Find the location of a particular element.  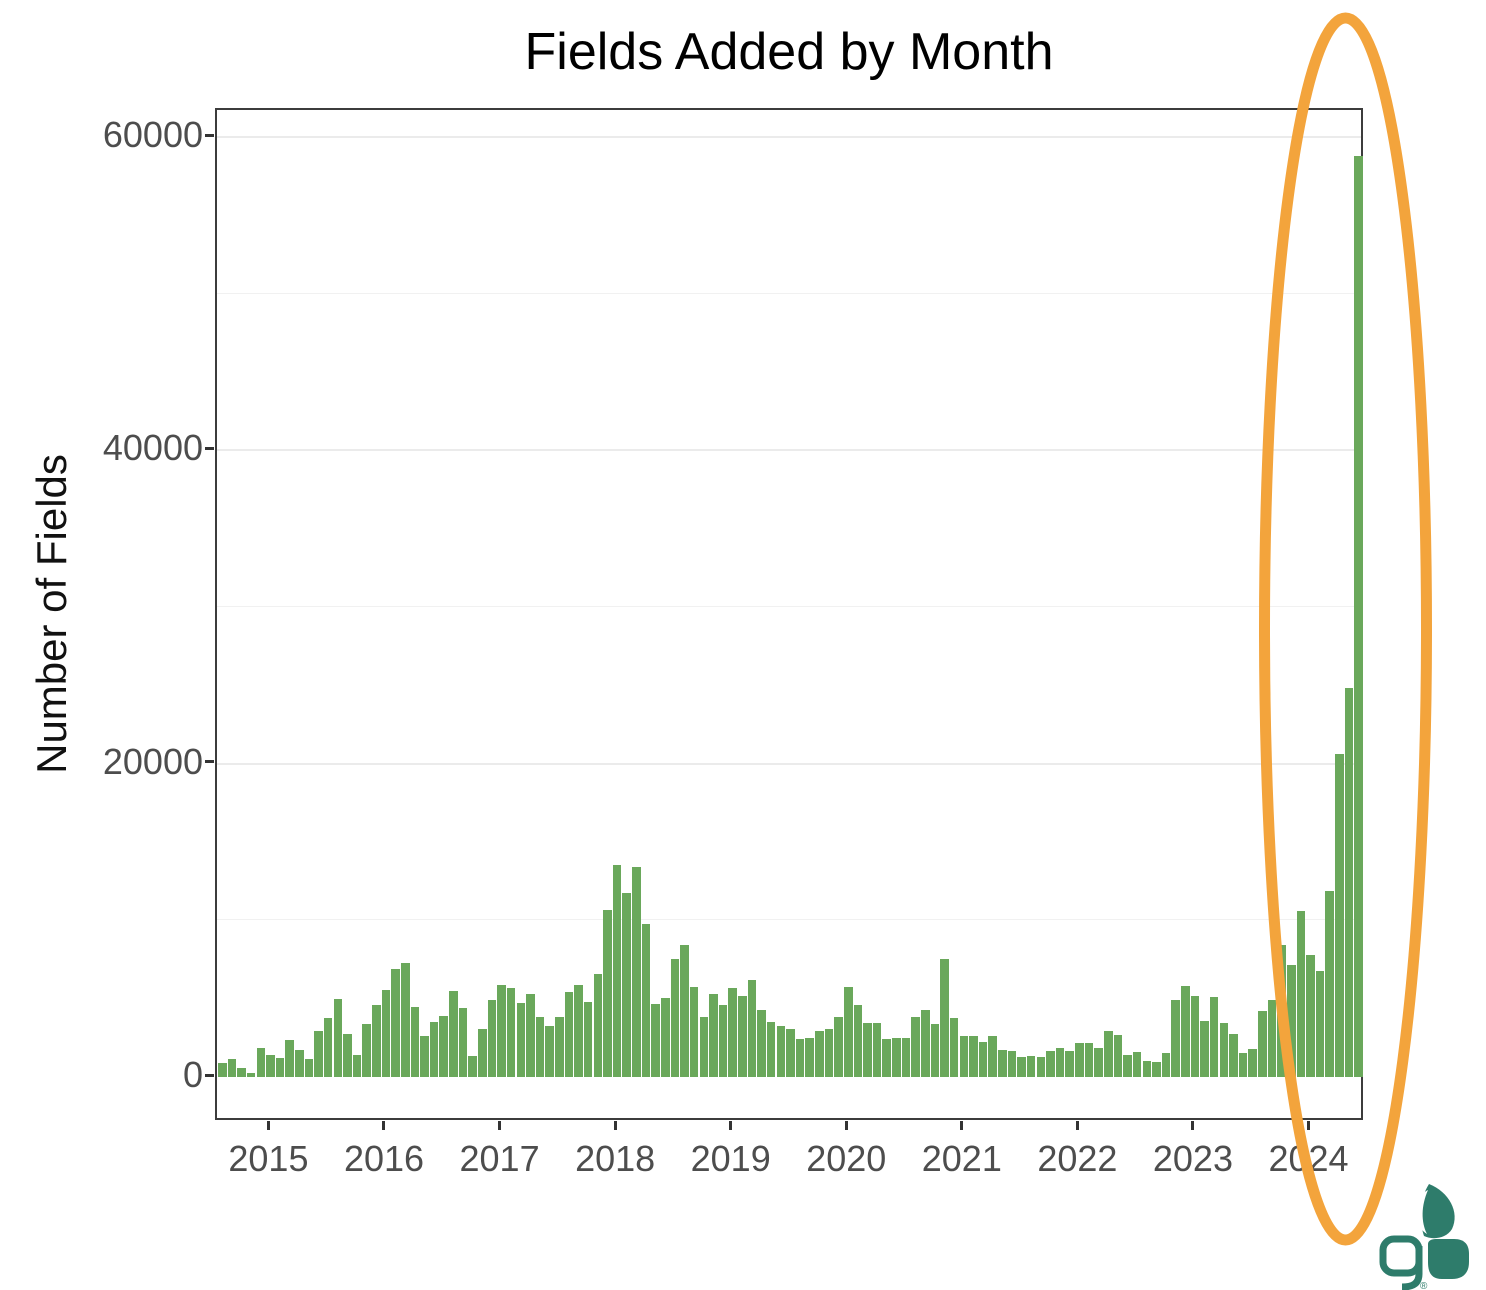

x-tick-label: 2021 is located at coordinates (961, 1158).